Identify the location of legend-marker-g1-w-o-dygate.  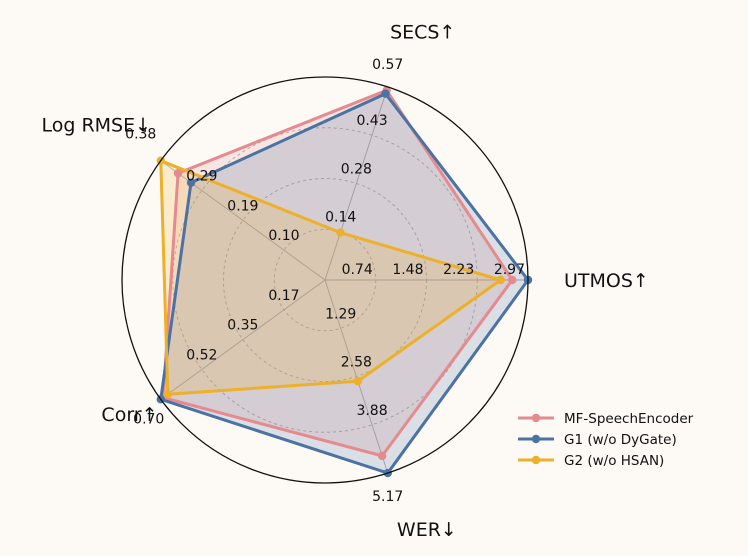
(536, 439).